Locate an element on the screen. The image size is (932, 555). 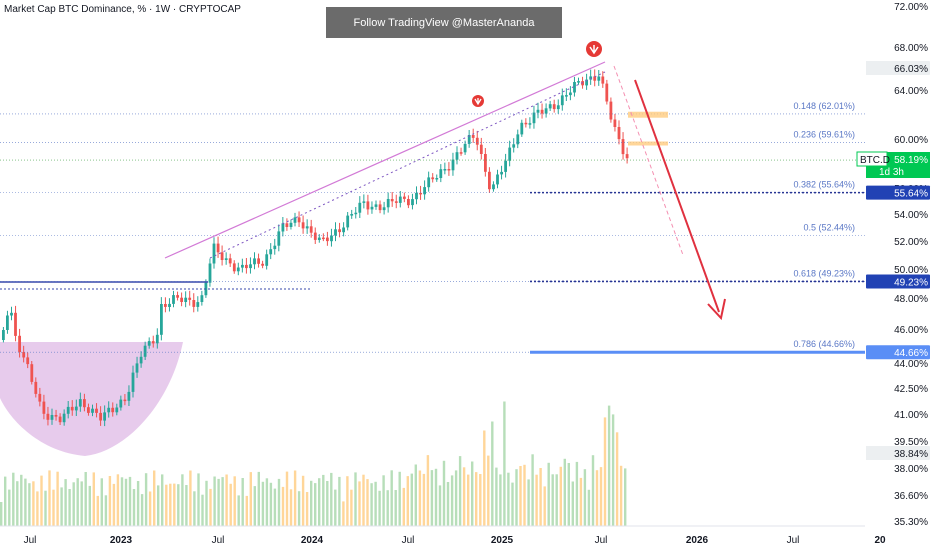
y-tick-label: 68.00% is located at coordinates (911, 48).